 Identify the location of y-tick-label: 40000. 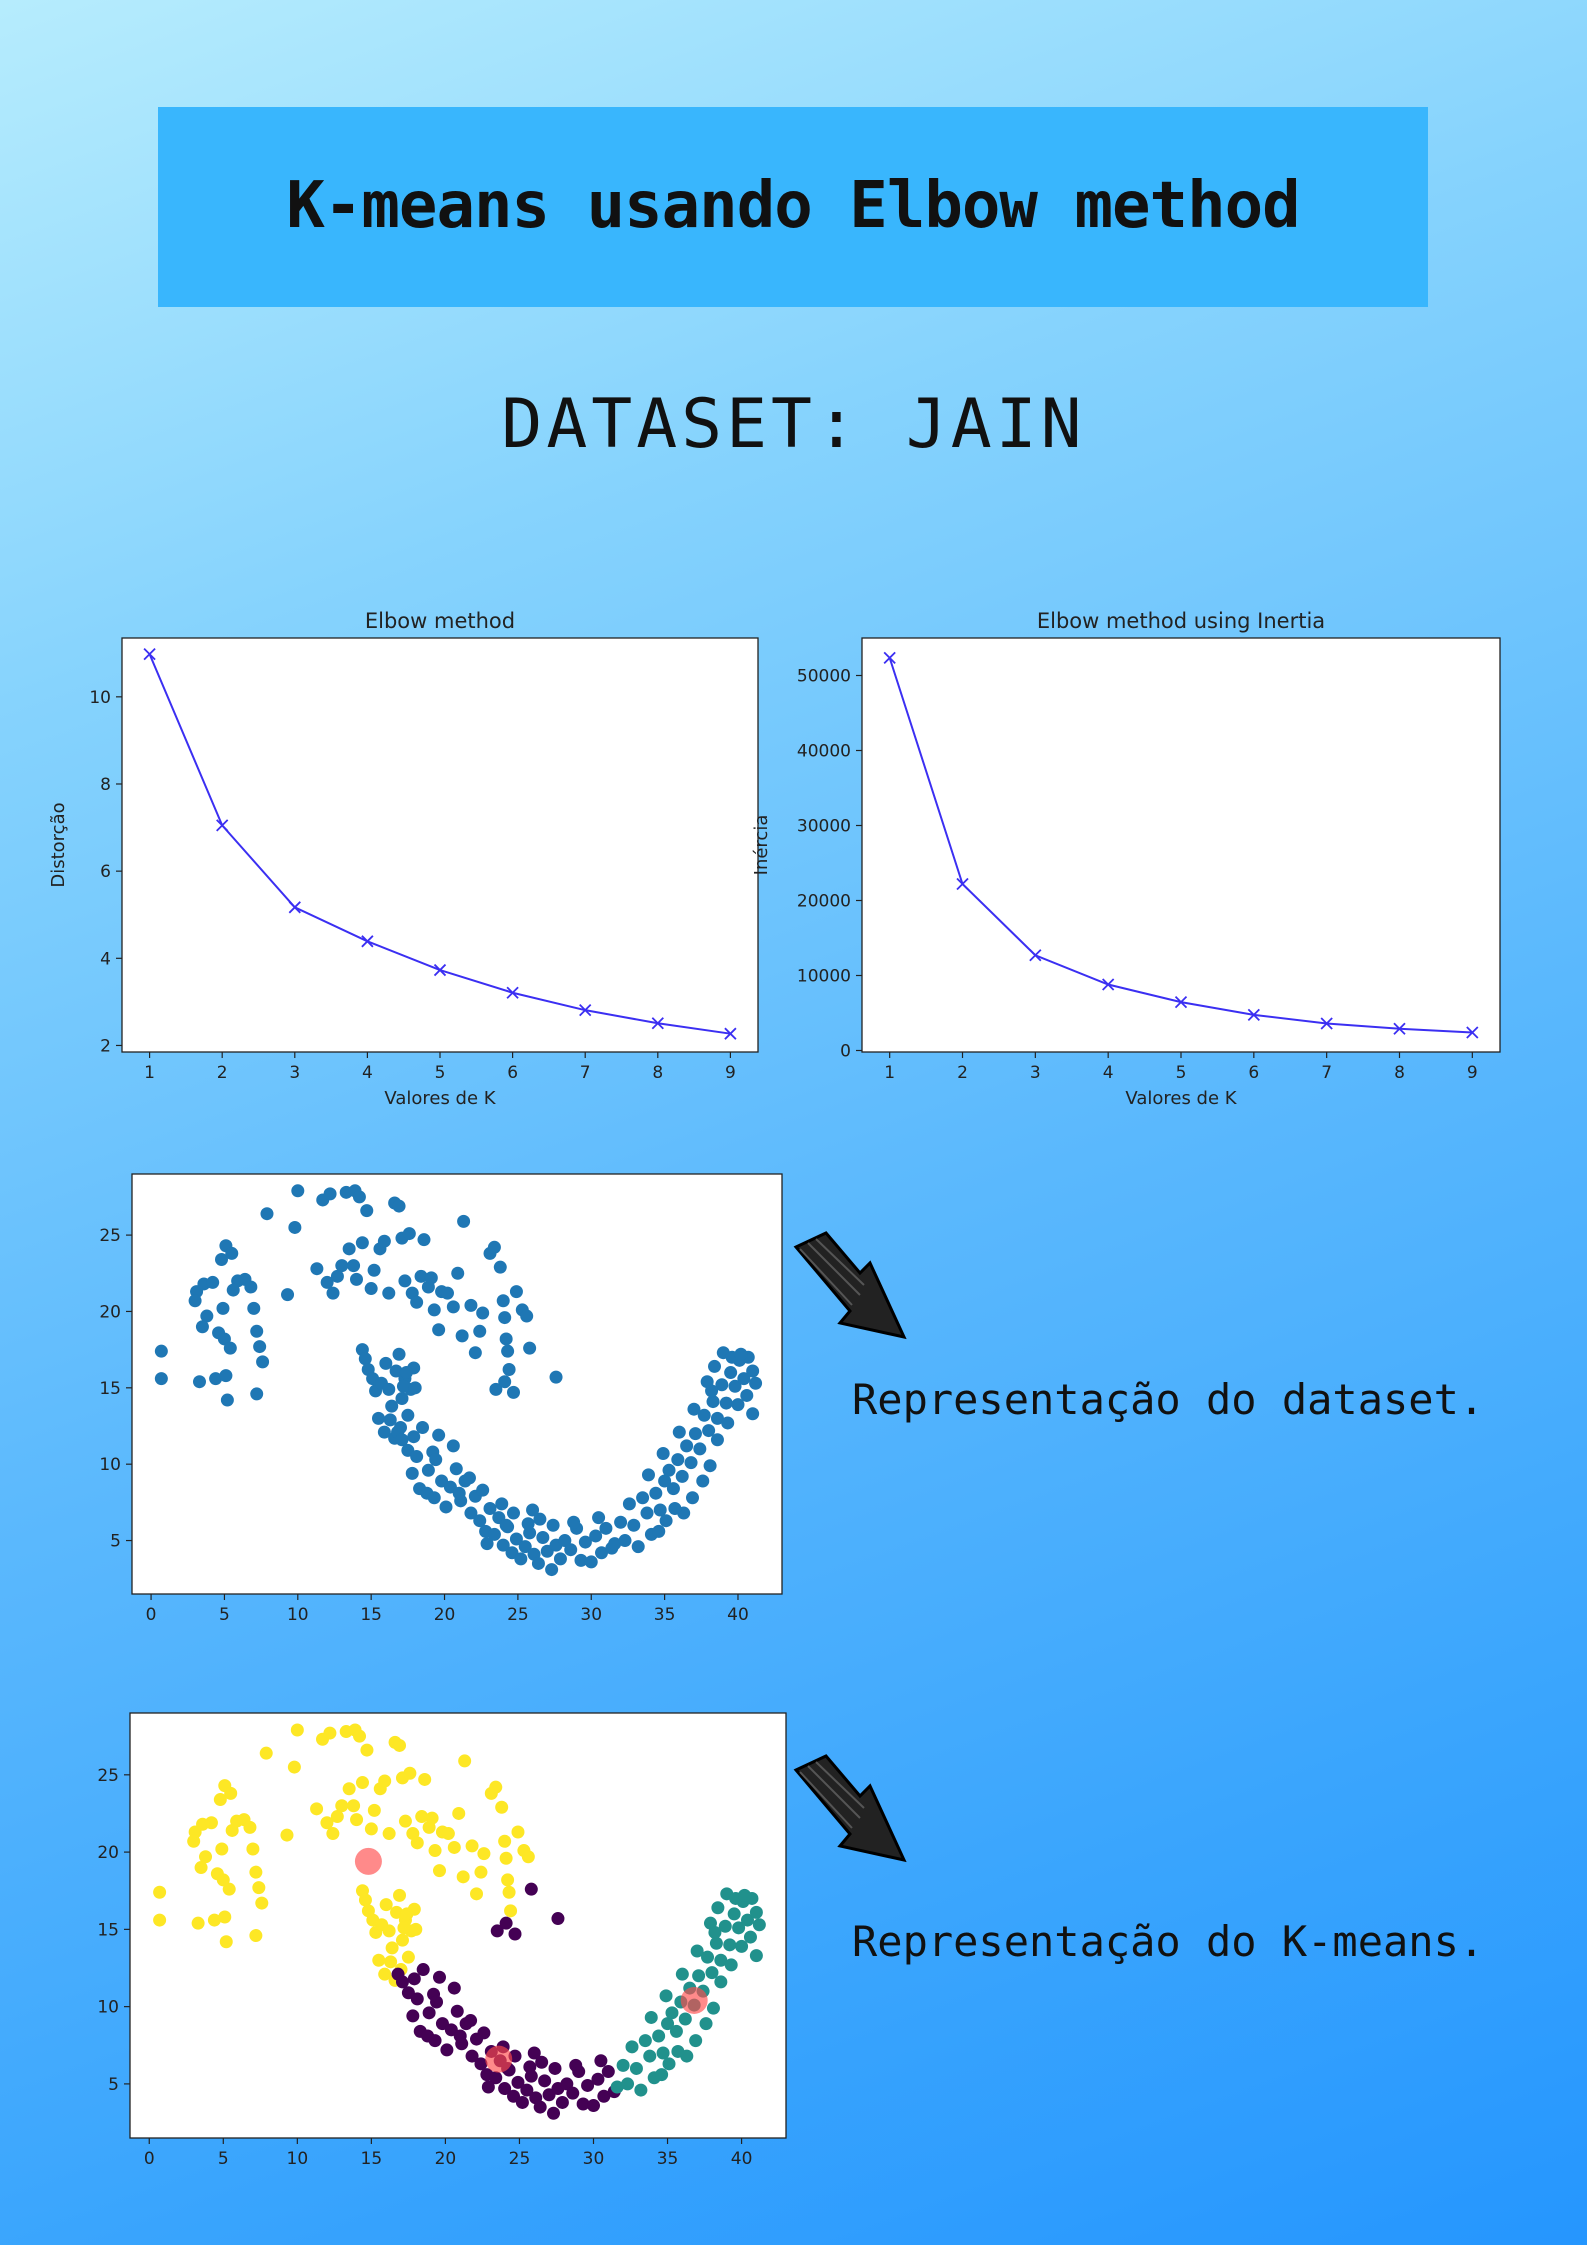
(824, 752).